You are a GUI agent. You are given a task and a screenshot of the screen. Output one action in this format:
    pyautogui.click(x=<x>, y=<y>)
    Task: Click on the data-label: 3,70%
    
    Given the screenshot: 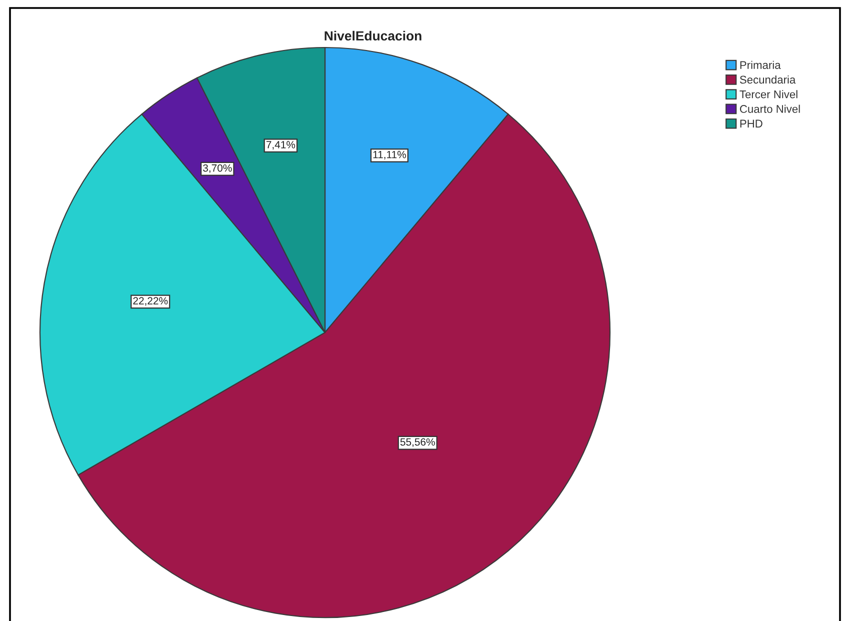 What is the action you would take?
    pyautogui.click(x=217, y=168)
    